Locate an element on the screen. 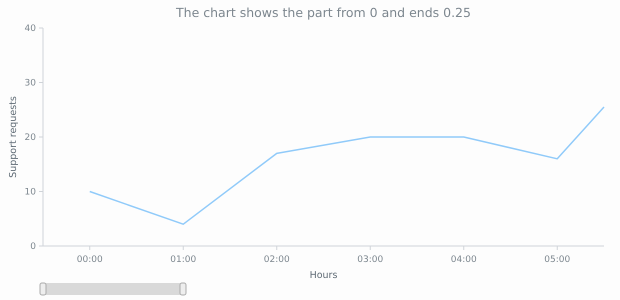 Image resolution: width=620 pixels, height=300 pixels. y-tick-label: 10 is located at coordinates (30, 193).